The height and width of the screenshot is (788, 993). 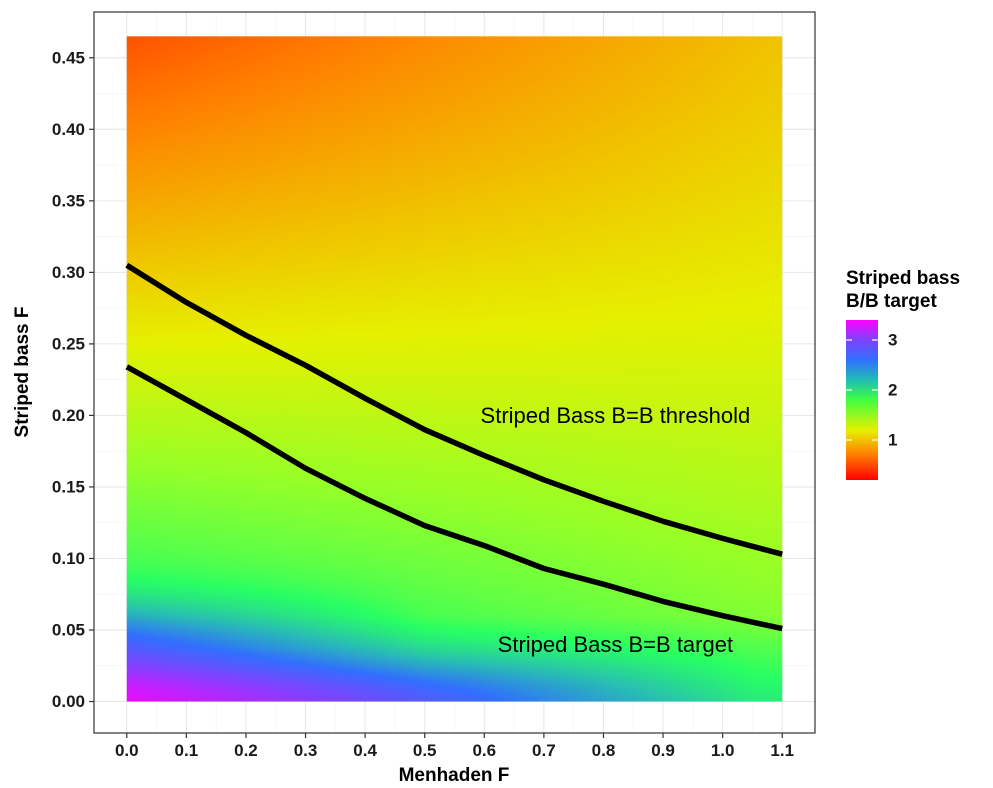 What do you see at coordinates (73, 379) in the screenshot?
I see `y-axis: 0.00 0.05 0.10 0.15 0.20 0.25 0.30 0.35 0.40 0.45` at bounding box center [73, 379].